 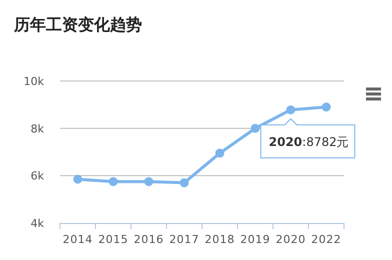 I want to click on annotation: 2020:8782元, so click(x=308, y=141).